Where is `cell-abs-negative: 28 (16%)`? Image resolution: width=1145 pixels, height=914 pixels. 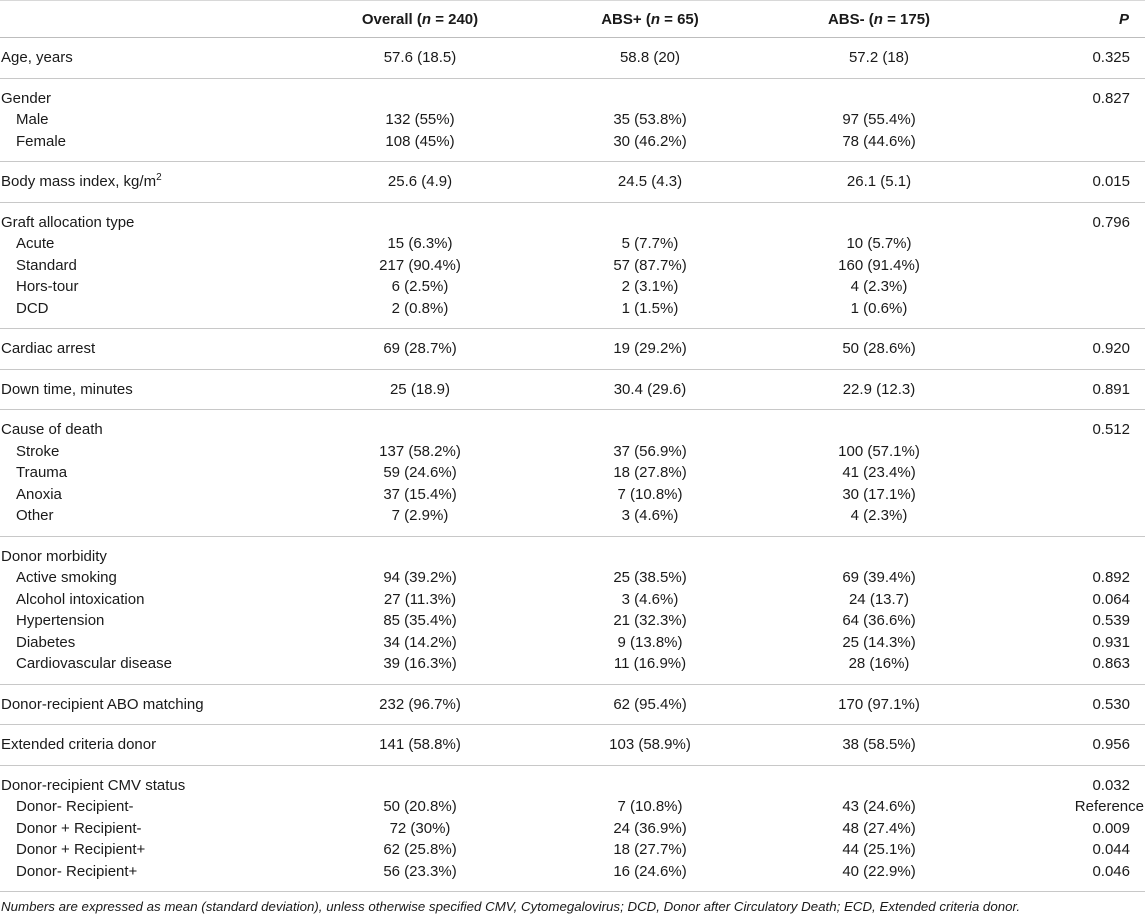 cell-abs-negative: 28 (16%) is located at coordinates (879, 663).